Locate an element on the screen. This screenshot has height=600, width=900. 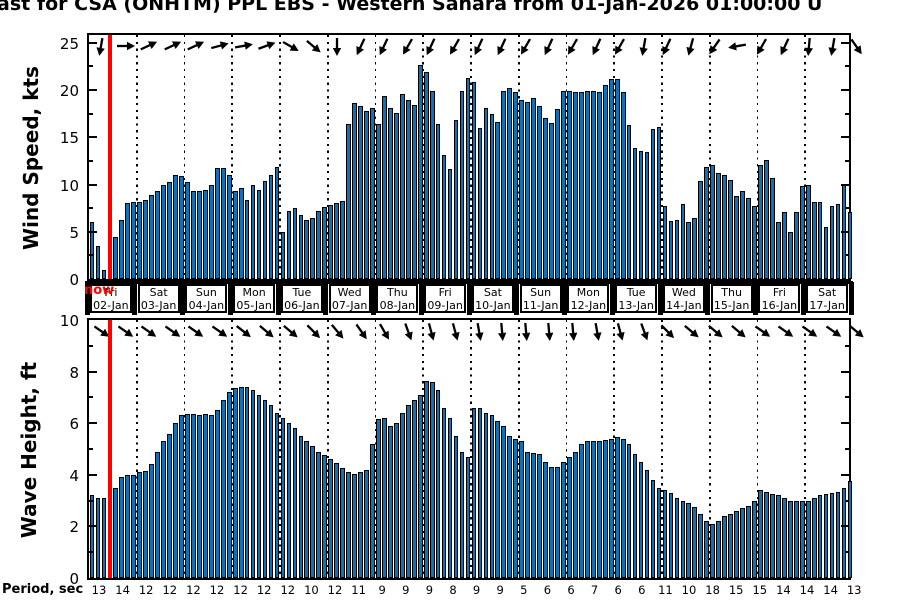
day-weekday: Sun is located at coordinates (206, 292).